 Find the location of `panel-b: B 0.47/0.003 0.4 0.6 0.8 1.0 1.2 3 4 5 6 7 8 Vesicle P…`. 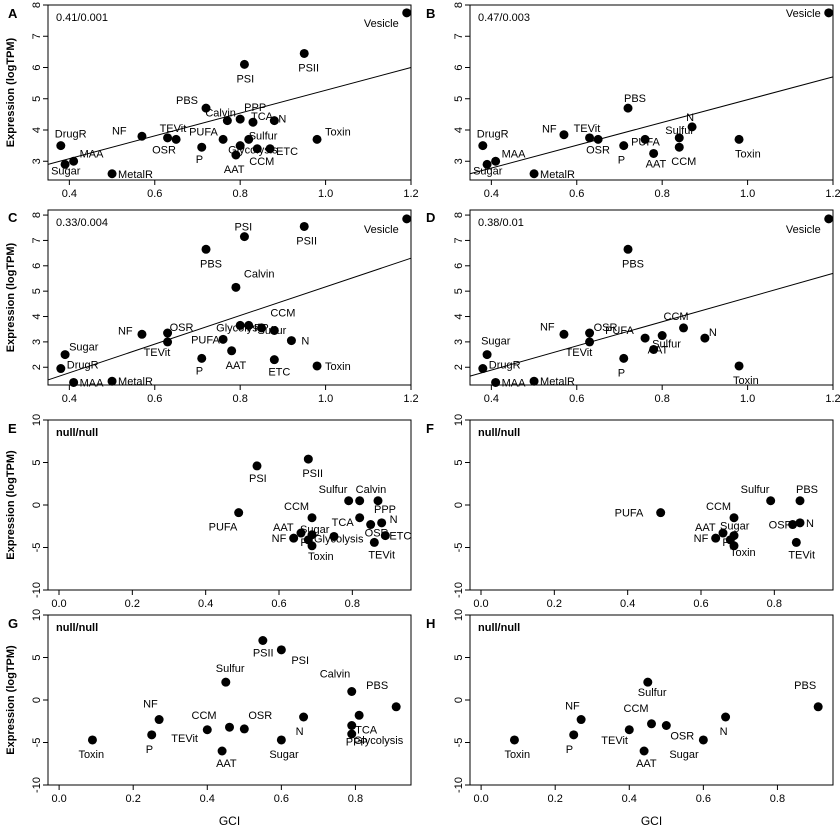

panel-b: B 0.47/0.003 0.4 0.6 0.8 1.0 1.2 3 4 5 6 7 8 Vesicle P… is located at coordinates (633, 101).